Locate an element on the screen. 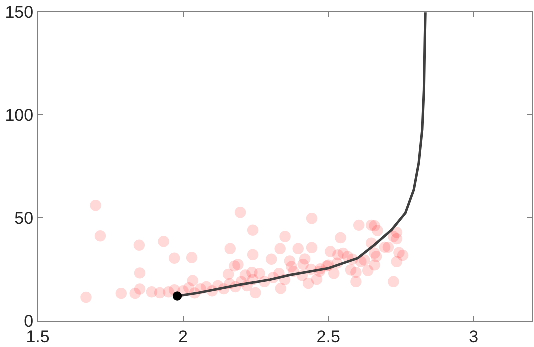 The height and width of the screenshot is (347, 534). y-tick-label: 150 is located at coordinates (19, 12).